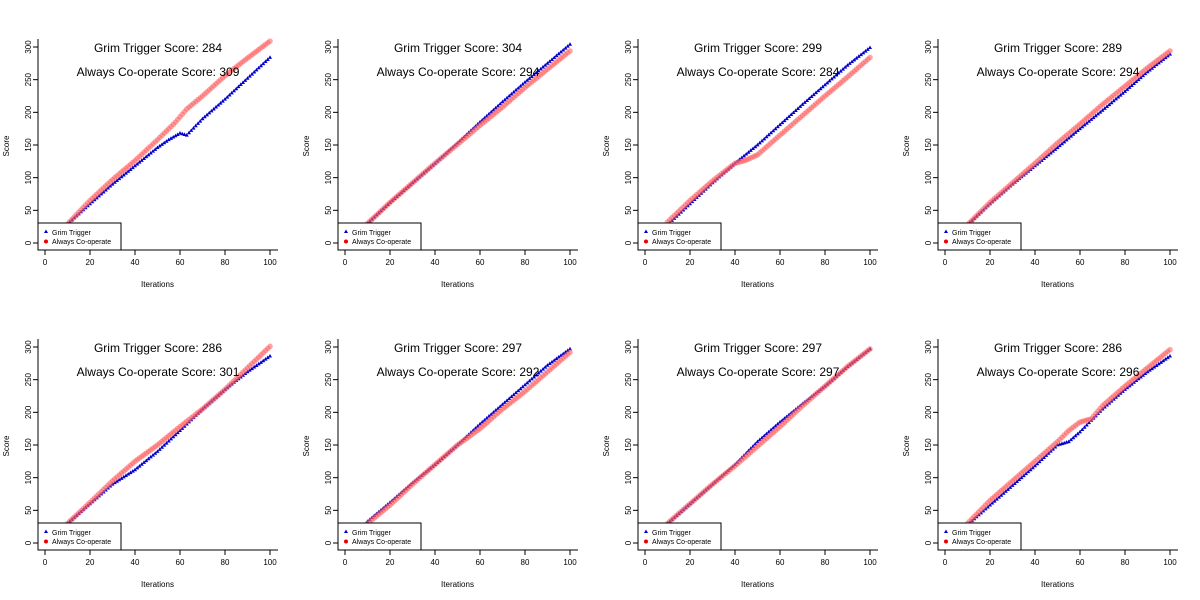 This screenshot has height=600, width=1200. I want to click on y-tick-label: 100, so click(28, 477).